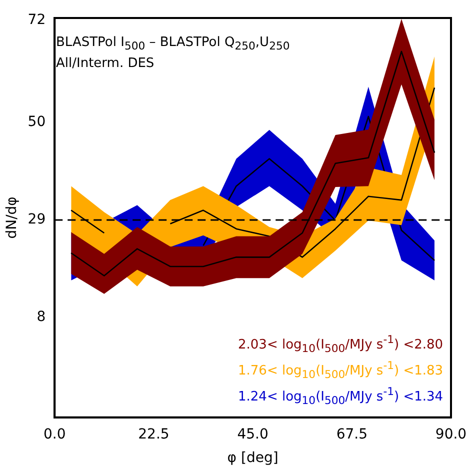 The image size is (471, 471). I want to click on x-tick-label: 22.5, so click(154, 434).